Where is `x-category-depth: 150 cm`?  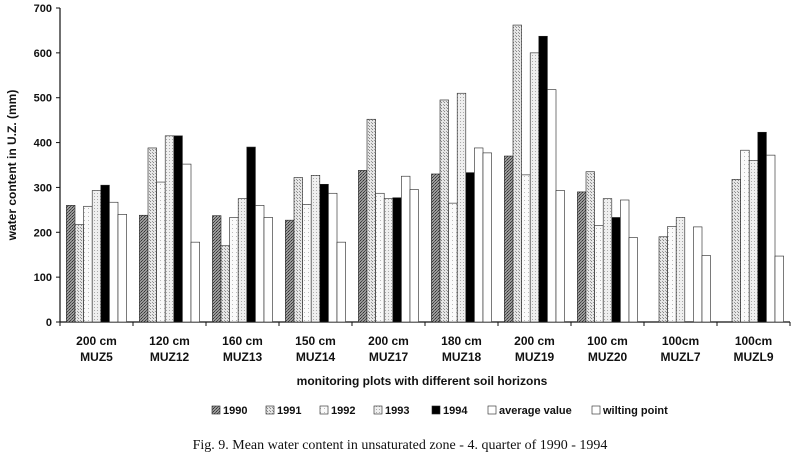 x-category-depth: 150 cm is located at coordinates (315, 341).